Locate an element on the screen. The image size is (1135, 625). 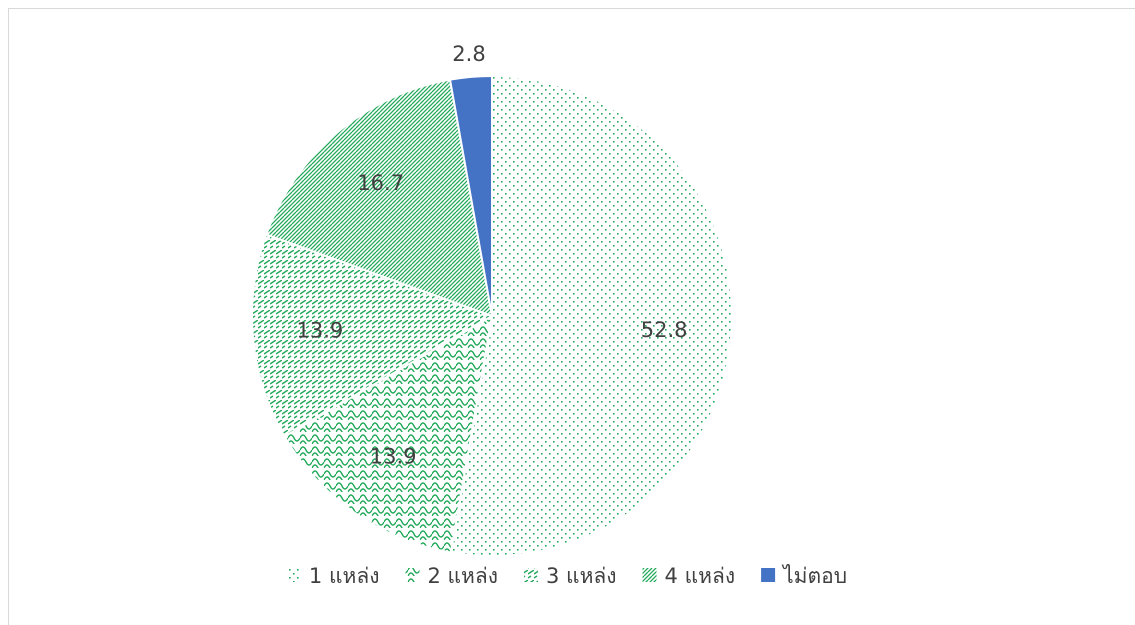
legend-label: ไม่ตอบ is located at coordinates (814, 576).